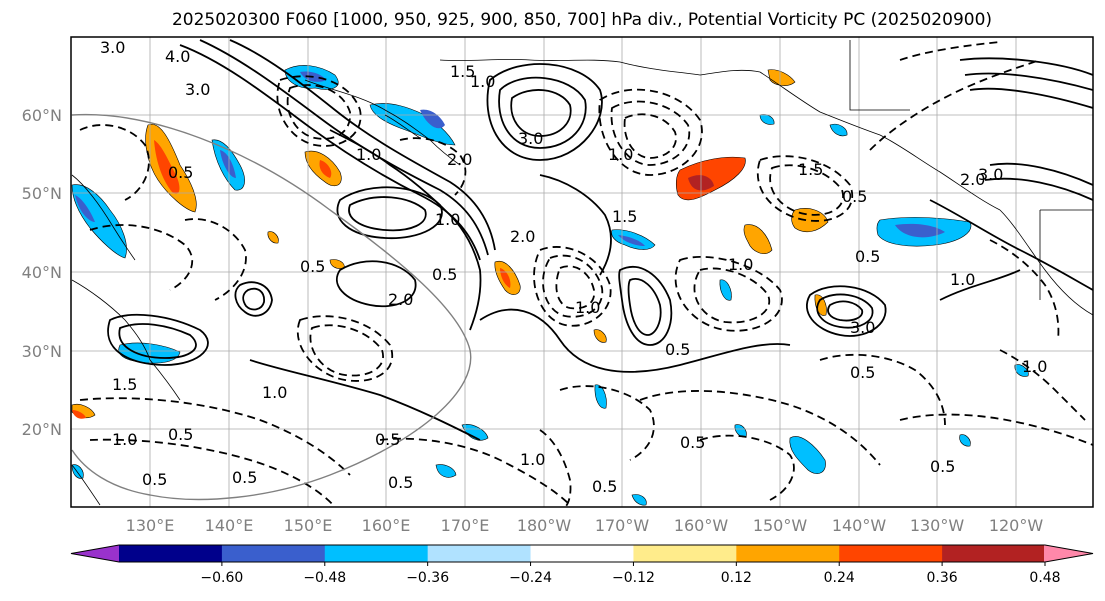 The width and height of the screenshot is (1105, 601). What do you see at coordinates (42, 429) in the screenshot?
I see `lat-label: 20°N` at bounding box center [42, 429].